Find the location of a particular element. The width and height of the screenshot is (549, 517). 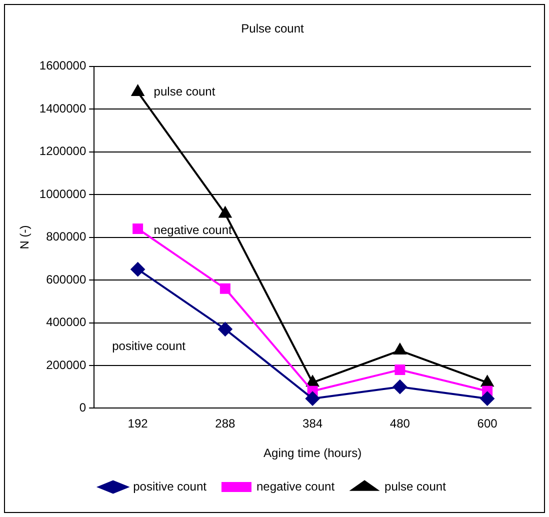

annotation: negative count is located at coordinates (193, 230).